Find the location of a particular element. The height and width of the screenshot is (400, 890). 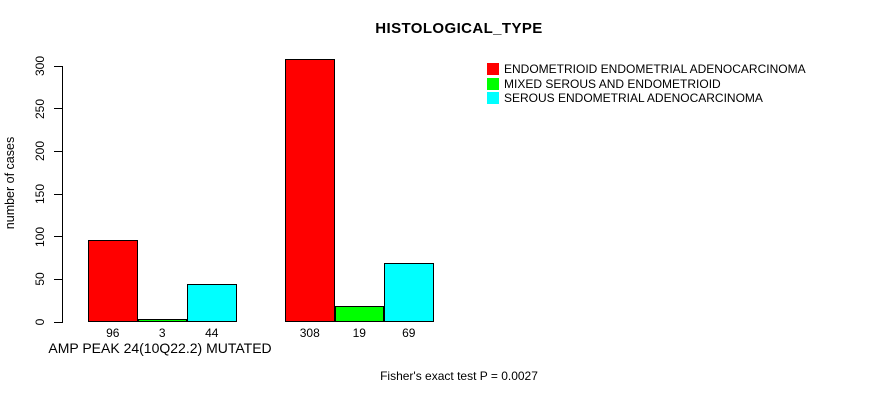

bar-group1-series1 is located at coordinates (113, 281).